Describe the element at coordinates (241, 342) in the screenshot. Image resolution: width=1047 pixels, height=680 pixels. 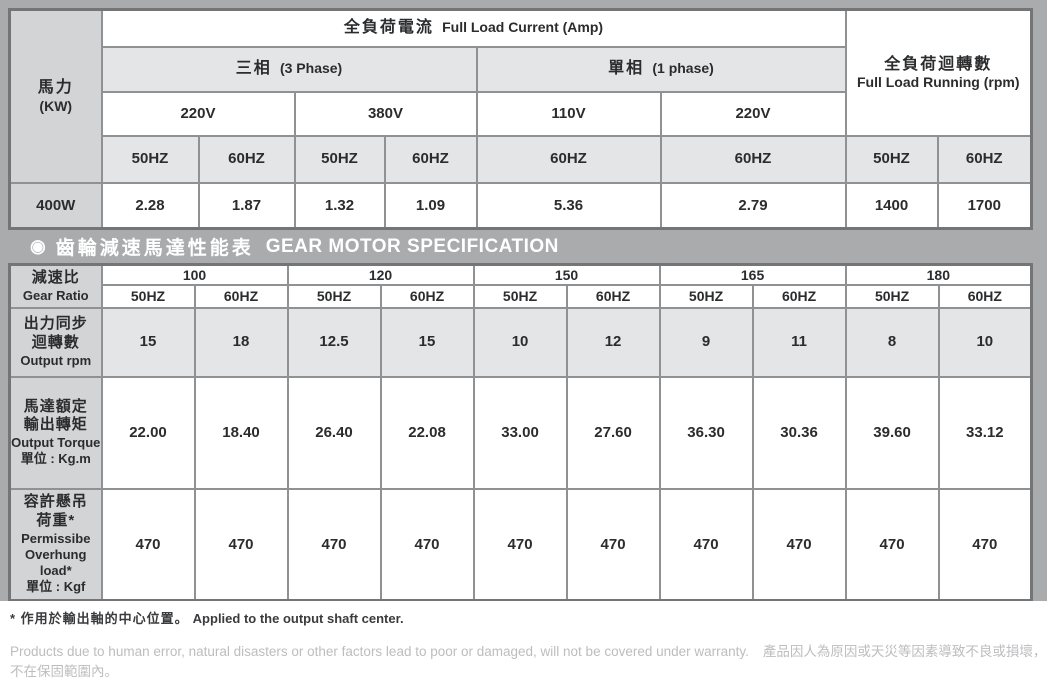
I see `output-rpm-value: 18` at that location.